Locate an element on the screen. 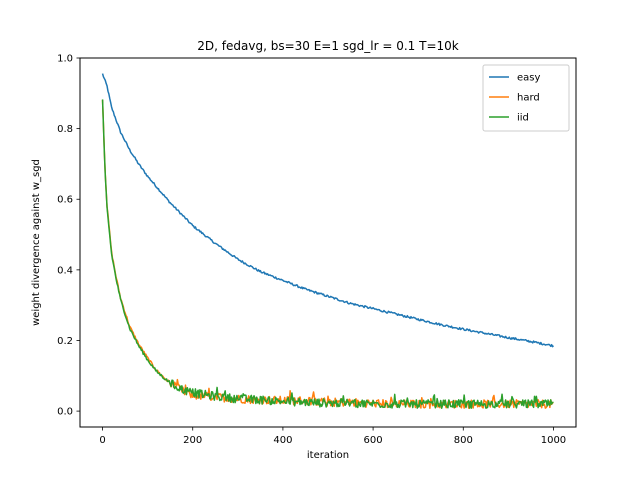  x-axis-label: iteration is located at coordinates (328, 455).